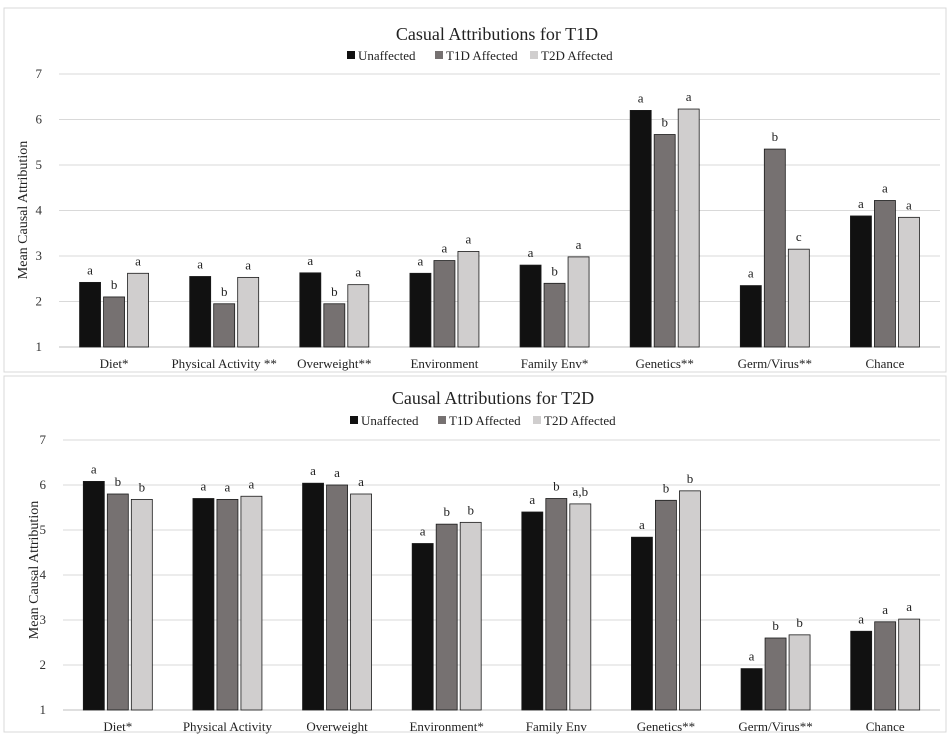  Describe the element at coordinates (446, 726) in the screenshot. I see `category-label: Environment*` at that location.